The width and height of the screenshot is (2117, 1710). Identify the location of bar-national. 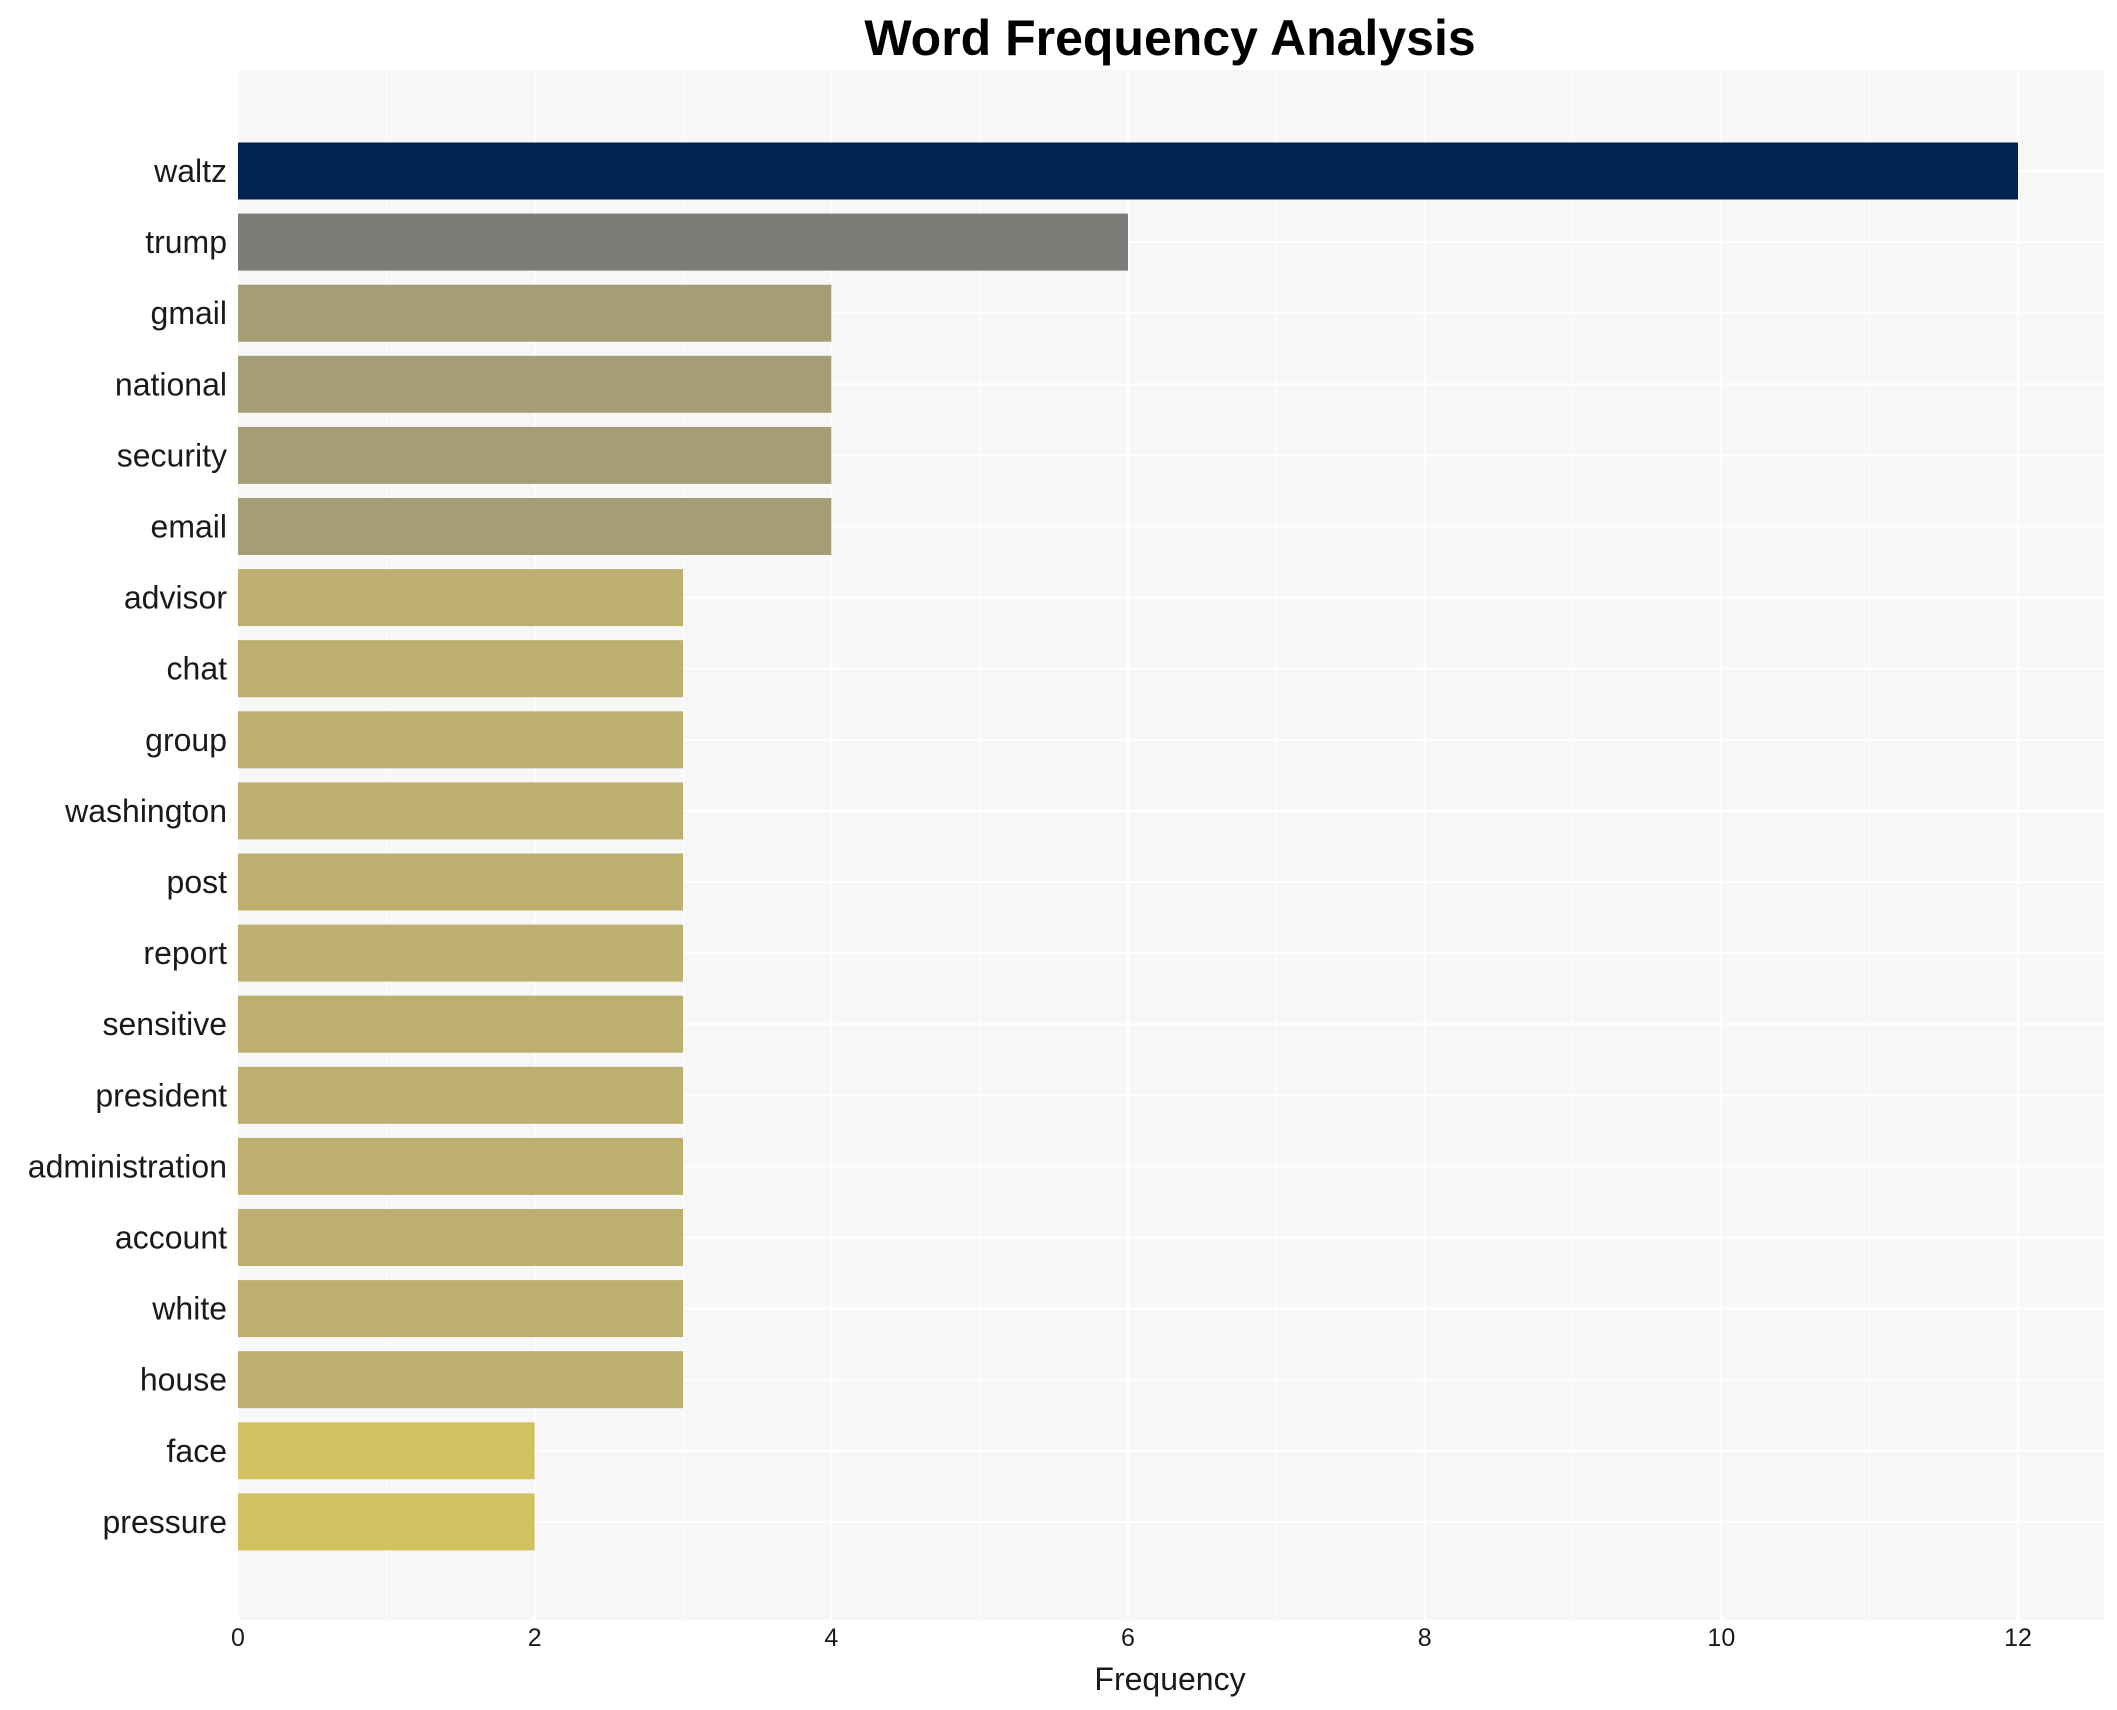
(535, 384).